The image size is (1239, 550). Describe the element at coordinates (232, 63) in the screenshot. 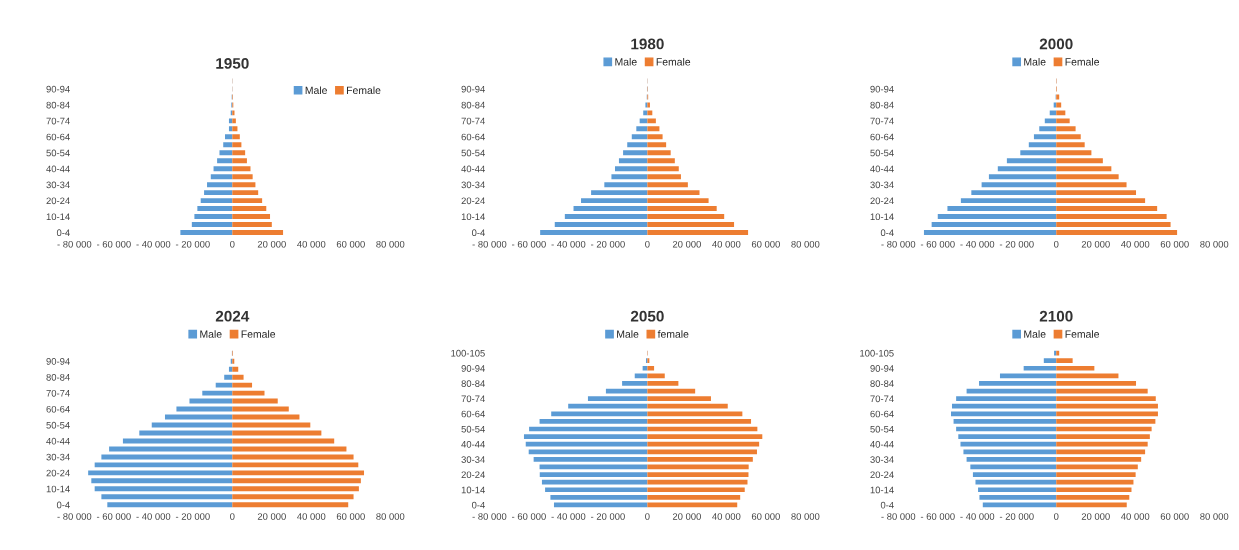

I see `chart-title: 1950` at that location.